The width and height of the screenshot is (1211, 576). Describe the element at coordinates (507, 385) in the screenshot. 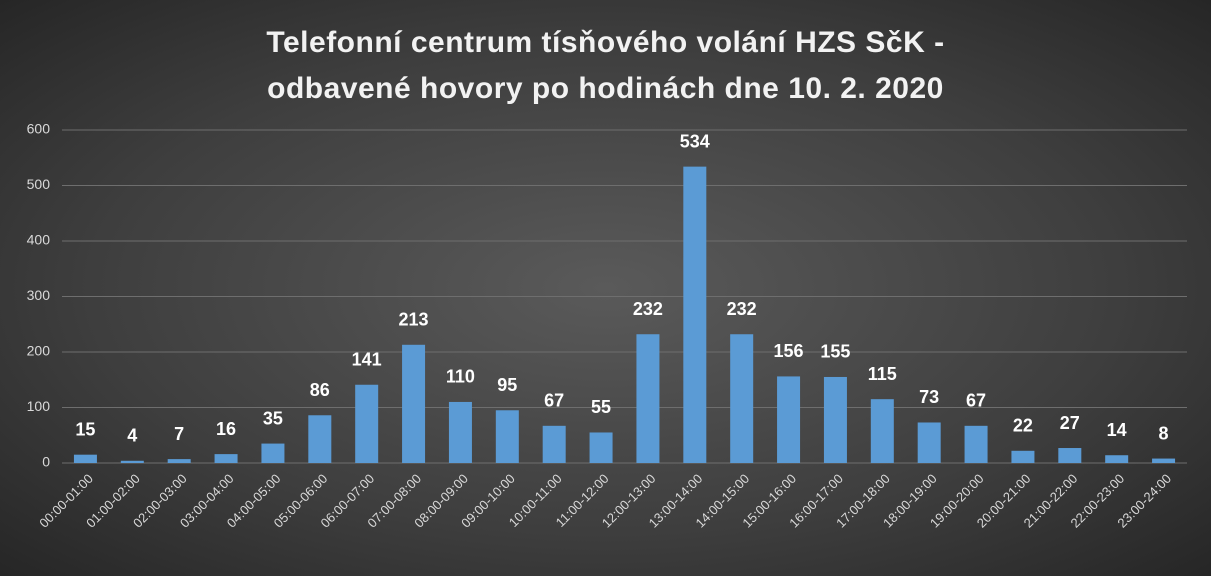

I see `value-label: 95` at that location.